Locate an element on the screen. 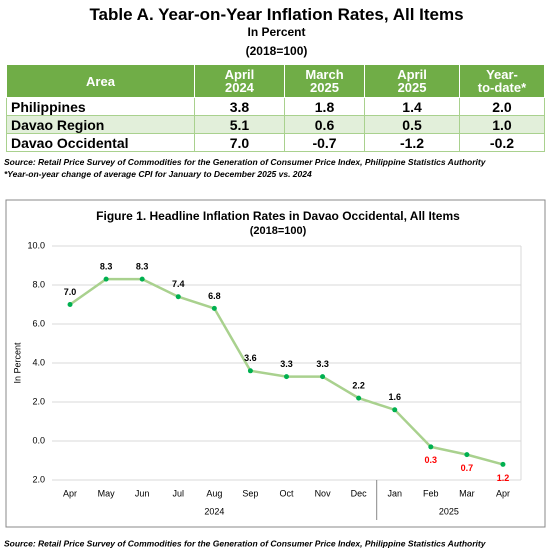  data-label: 7.0 is located at coordinates (70, 292).